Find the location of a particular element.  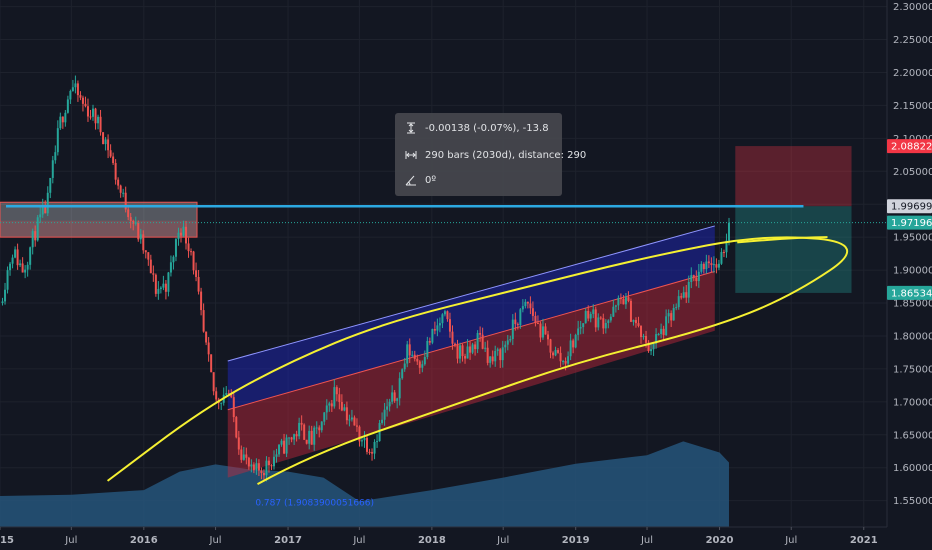

tooltip-angle: 0º is located at coordinates (431, 180).